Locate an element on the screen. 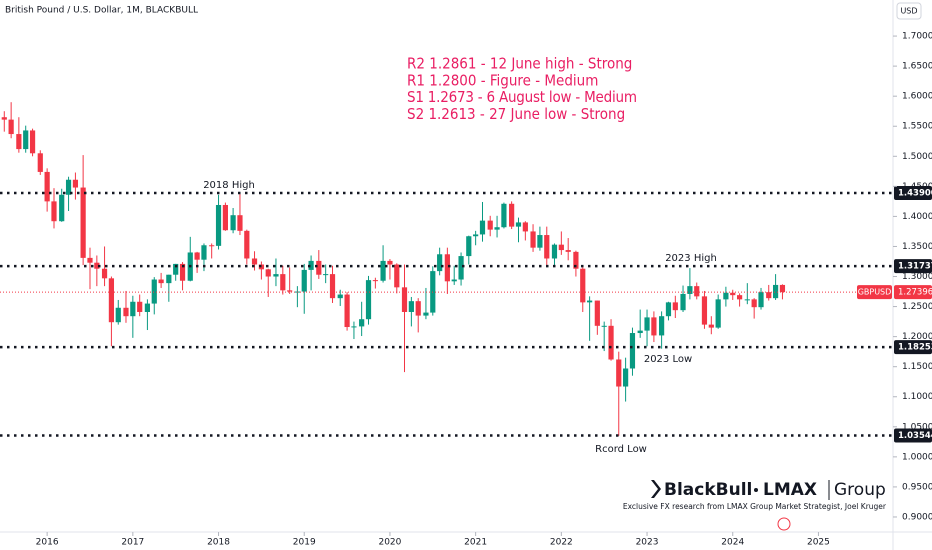 The height and width of the screenshot is (550, 932). annotation: 2023 Low is located at coordinates (668, 359).